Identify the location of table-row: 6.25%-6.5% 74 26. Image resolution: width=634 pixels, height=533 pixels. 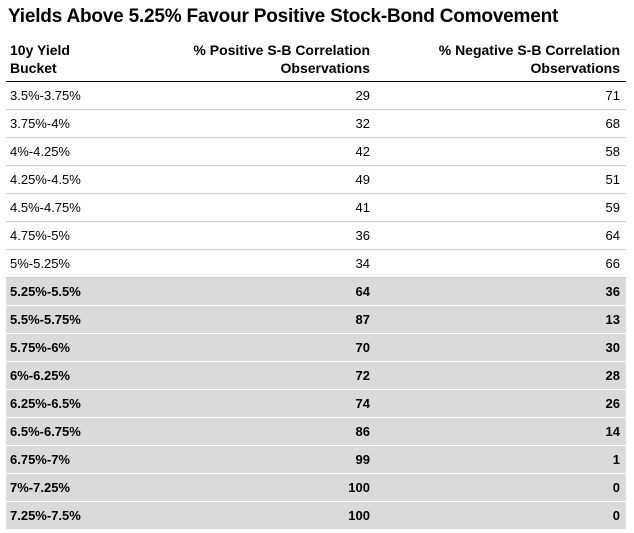
(316, 403).